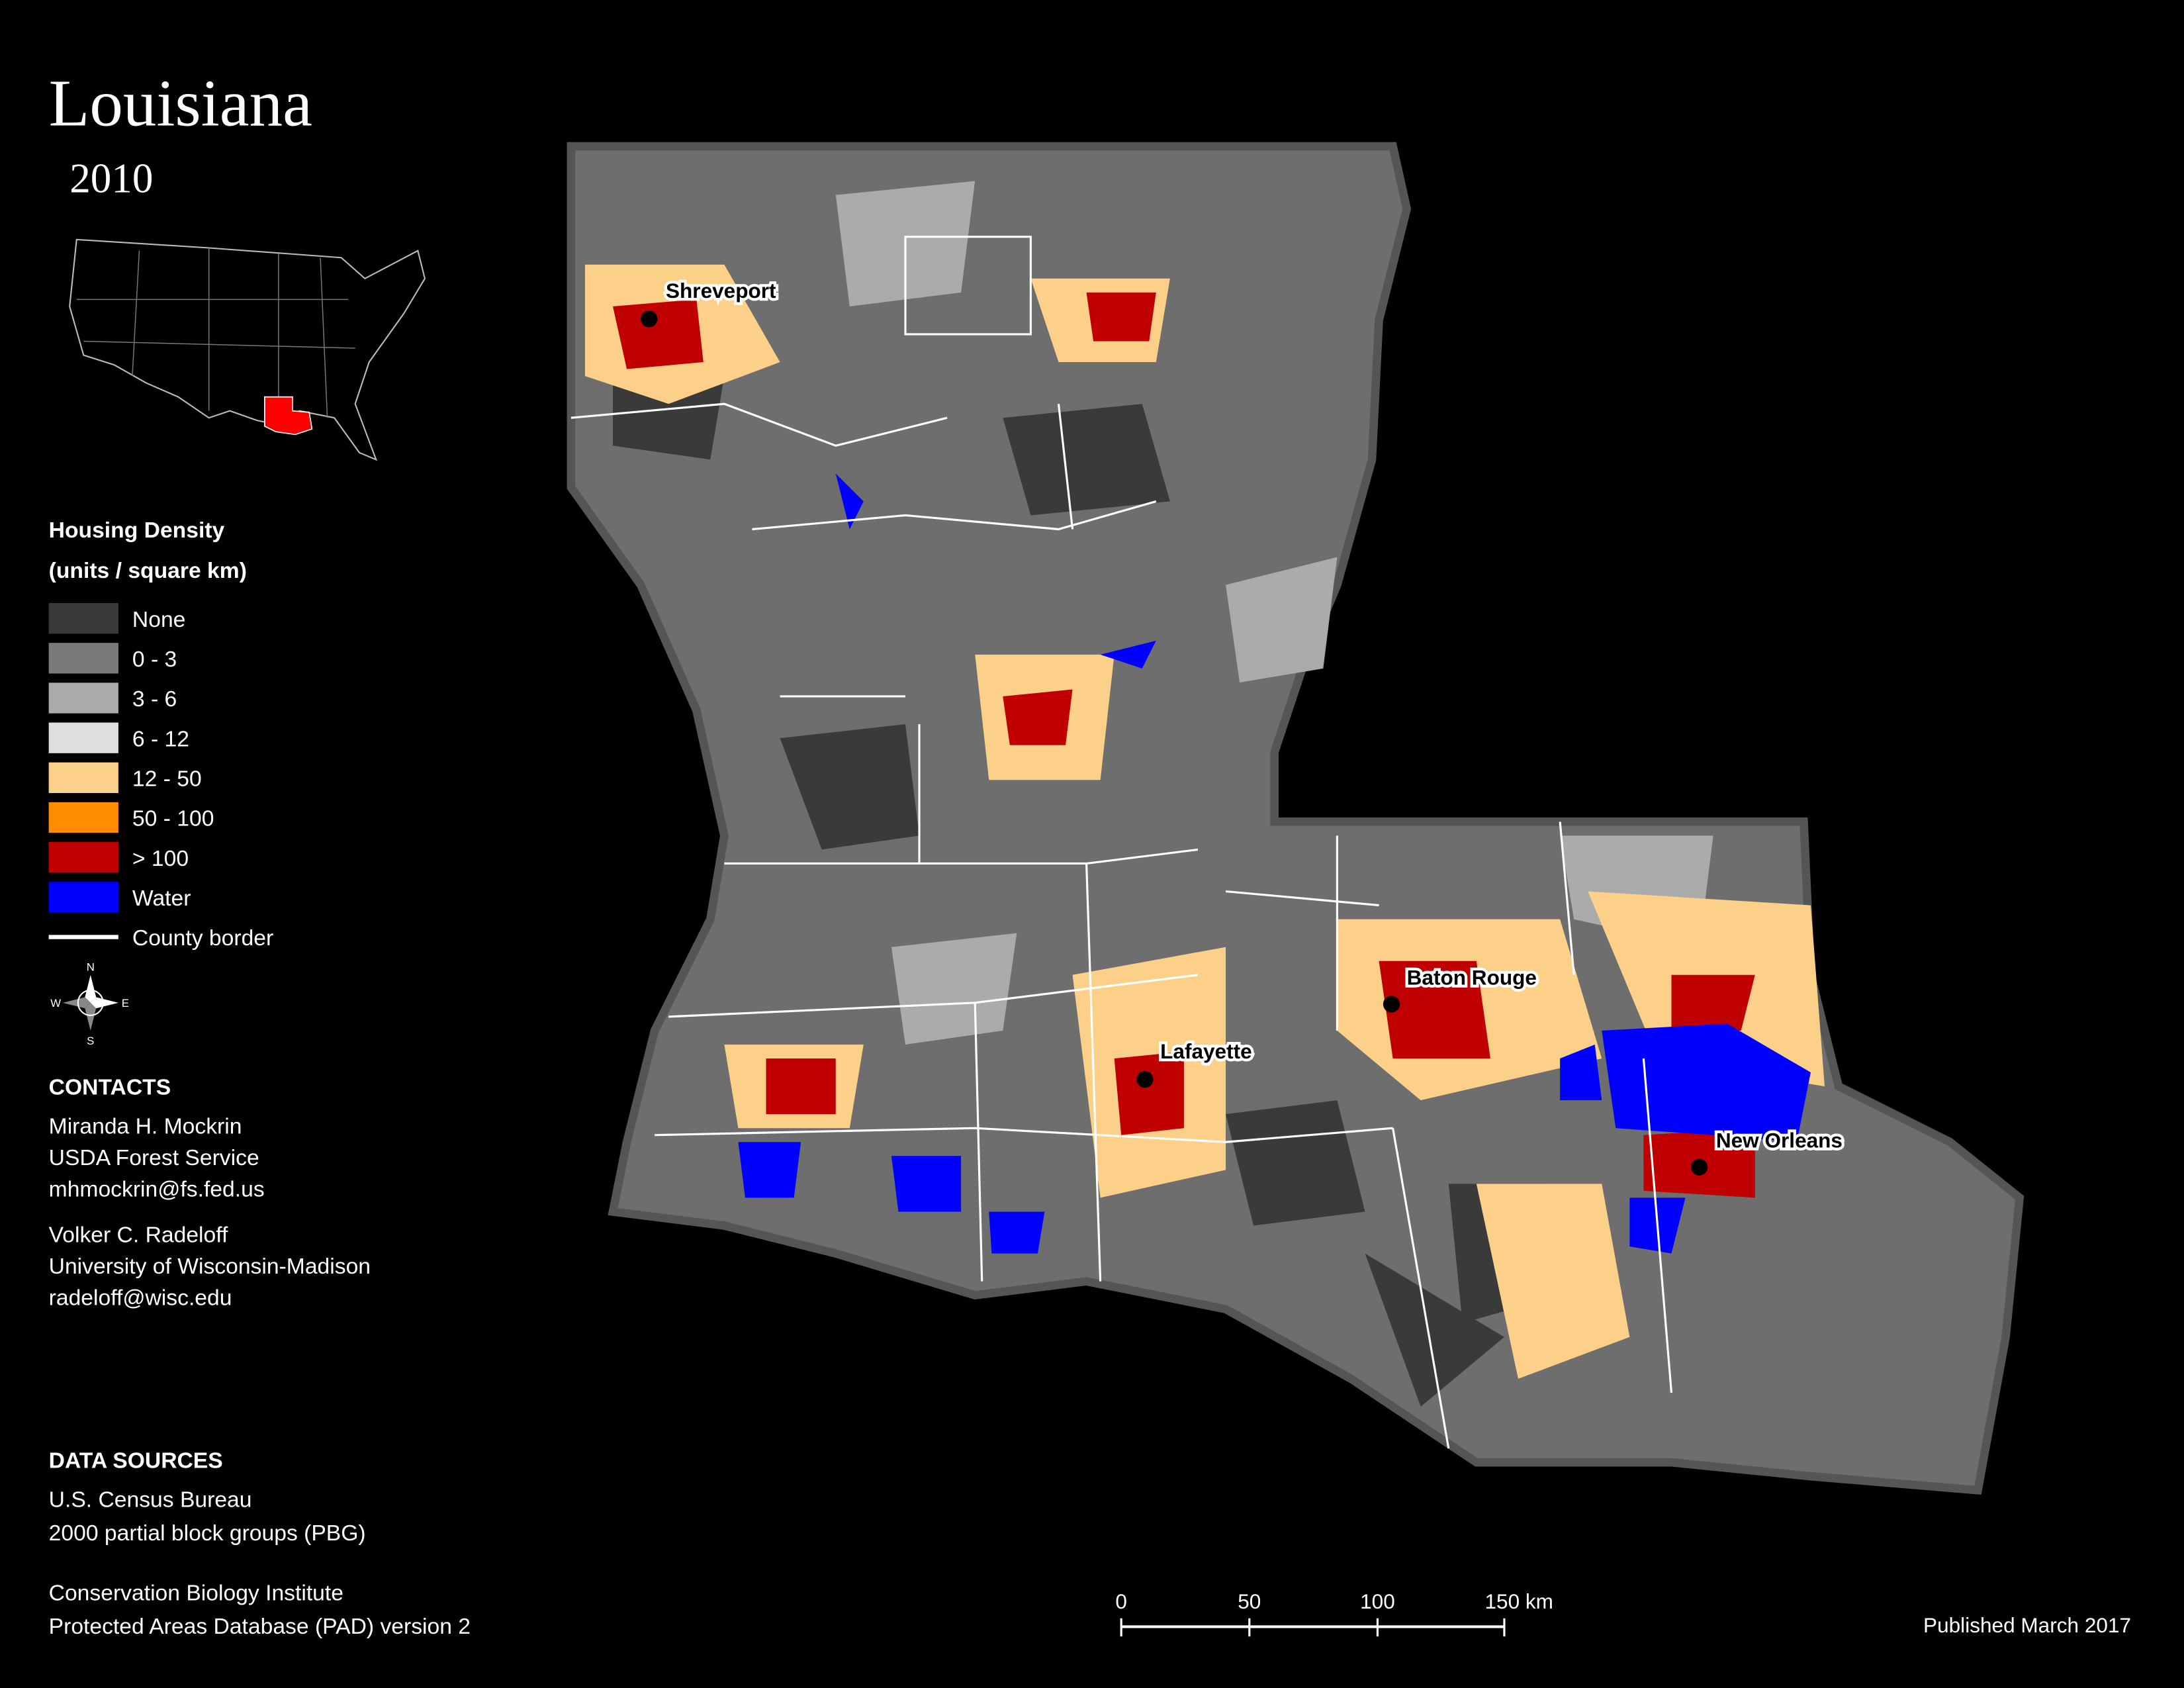 This screenshot has height=1688, width=2184. I want to click on compass-label: W, so click(55, 1003).